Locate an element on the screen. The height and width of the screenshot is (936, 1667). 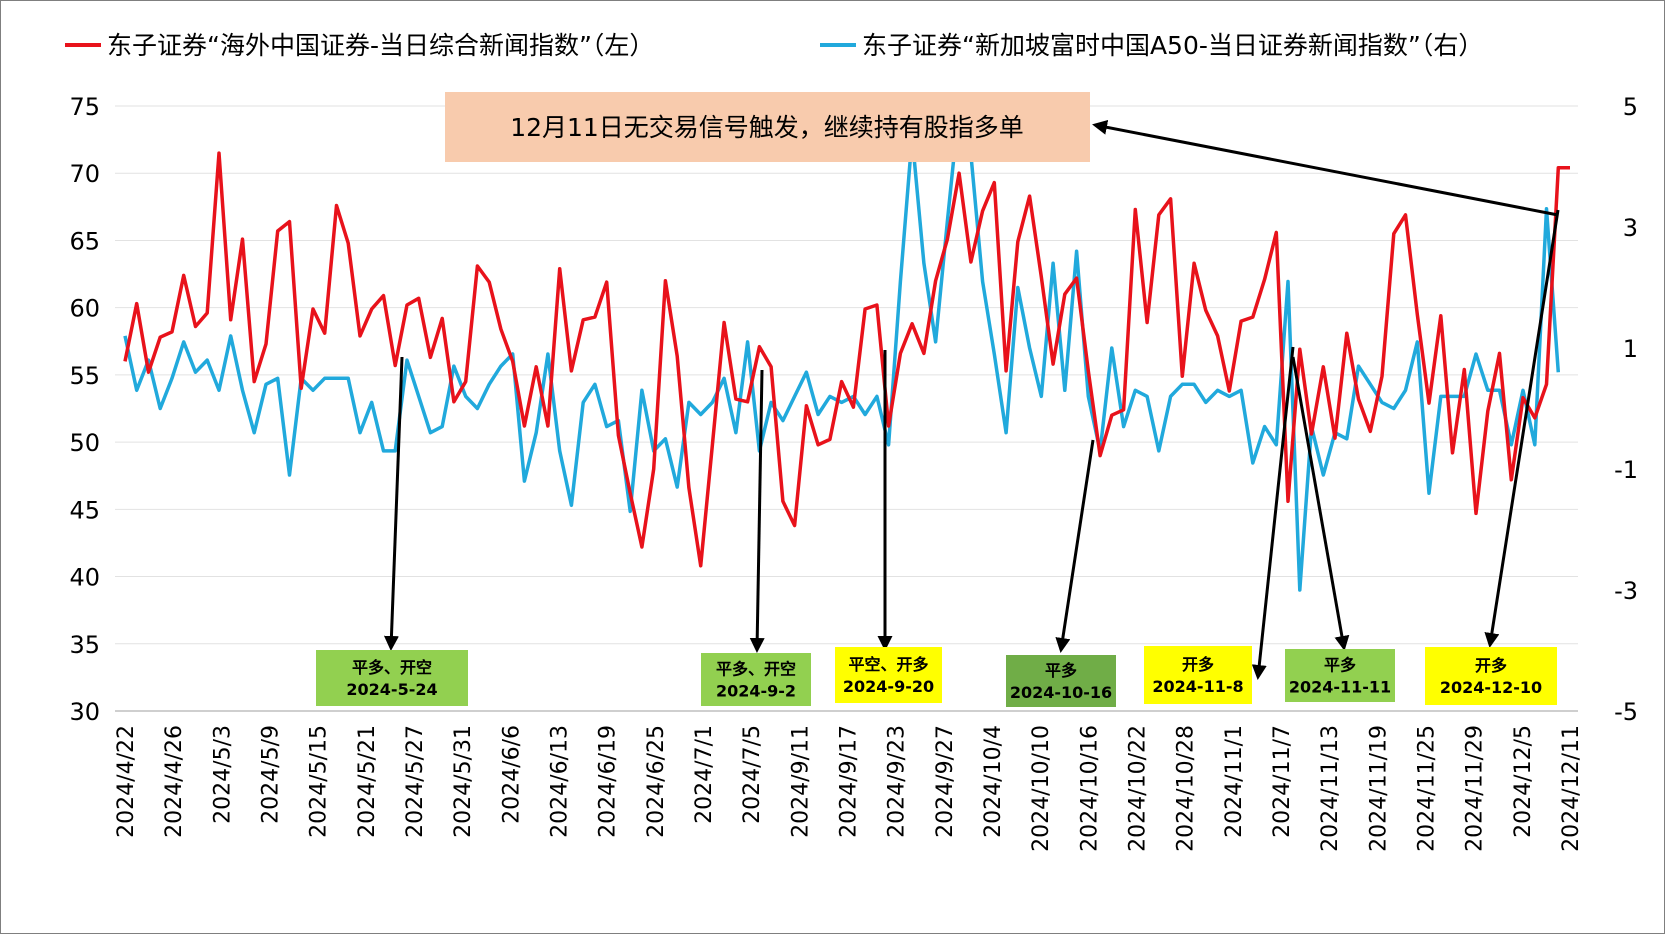
x-tick-label: 2024/12/5 is located at coordinates (1523, 781).